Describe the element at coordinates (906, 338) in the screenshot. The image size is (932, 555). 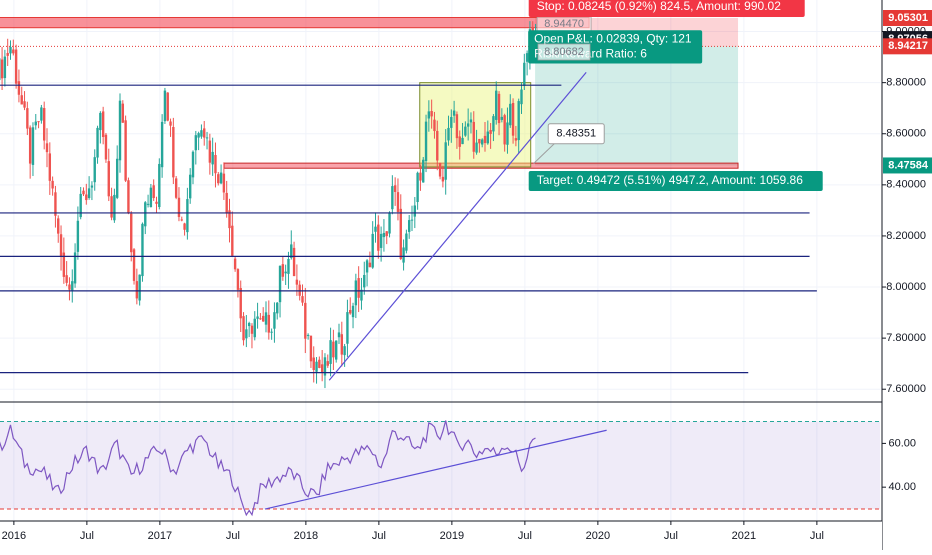
I see `price-tick-label: 7.80000` at that location.